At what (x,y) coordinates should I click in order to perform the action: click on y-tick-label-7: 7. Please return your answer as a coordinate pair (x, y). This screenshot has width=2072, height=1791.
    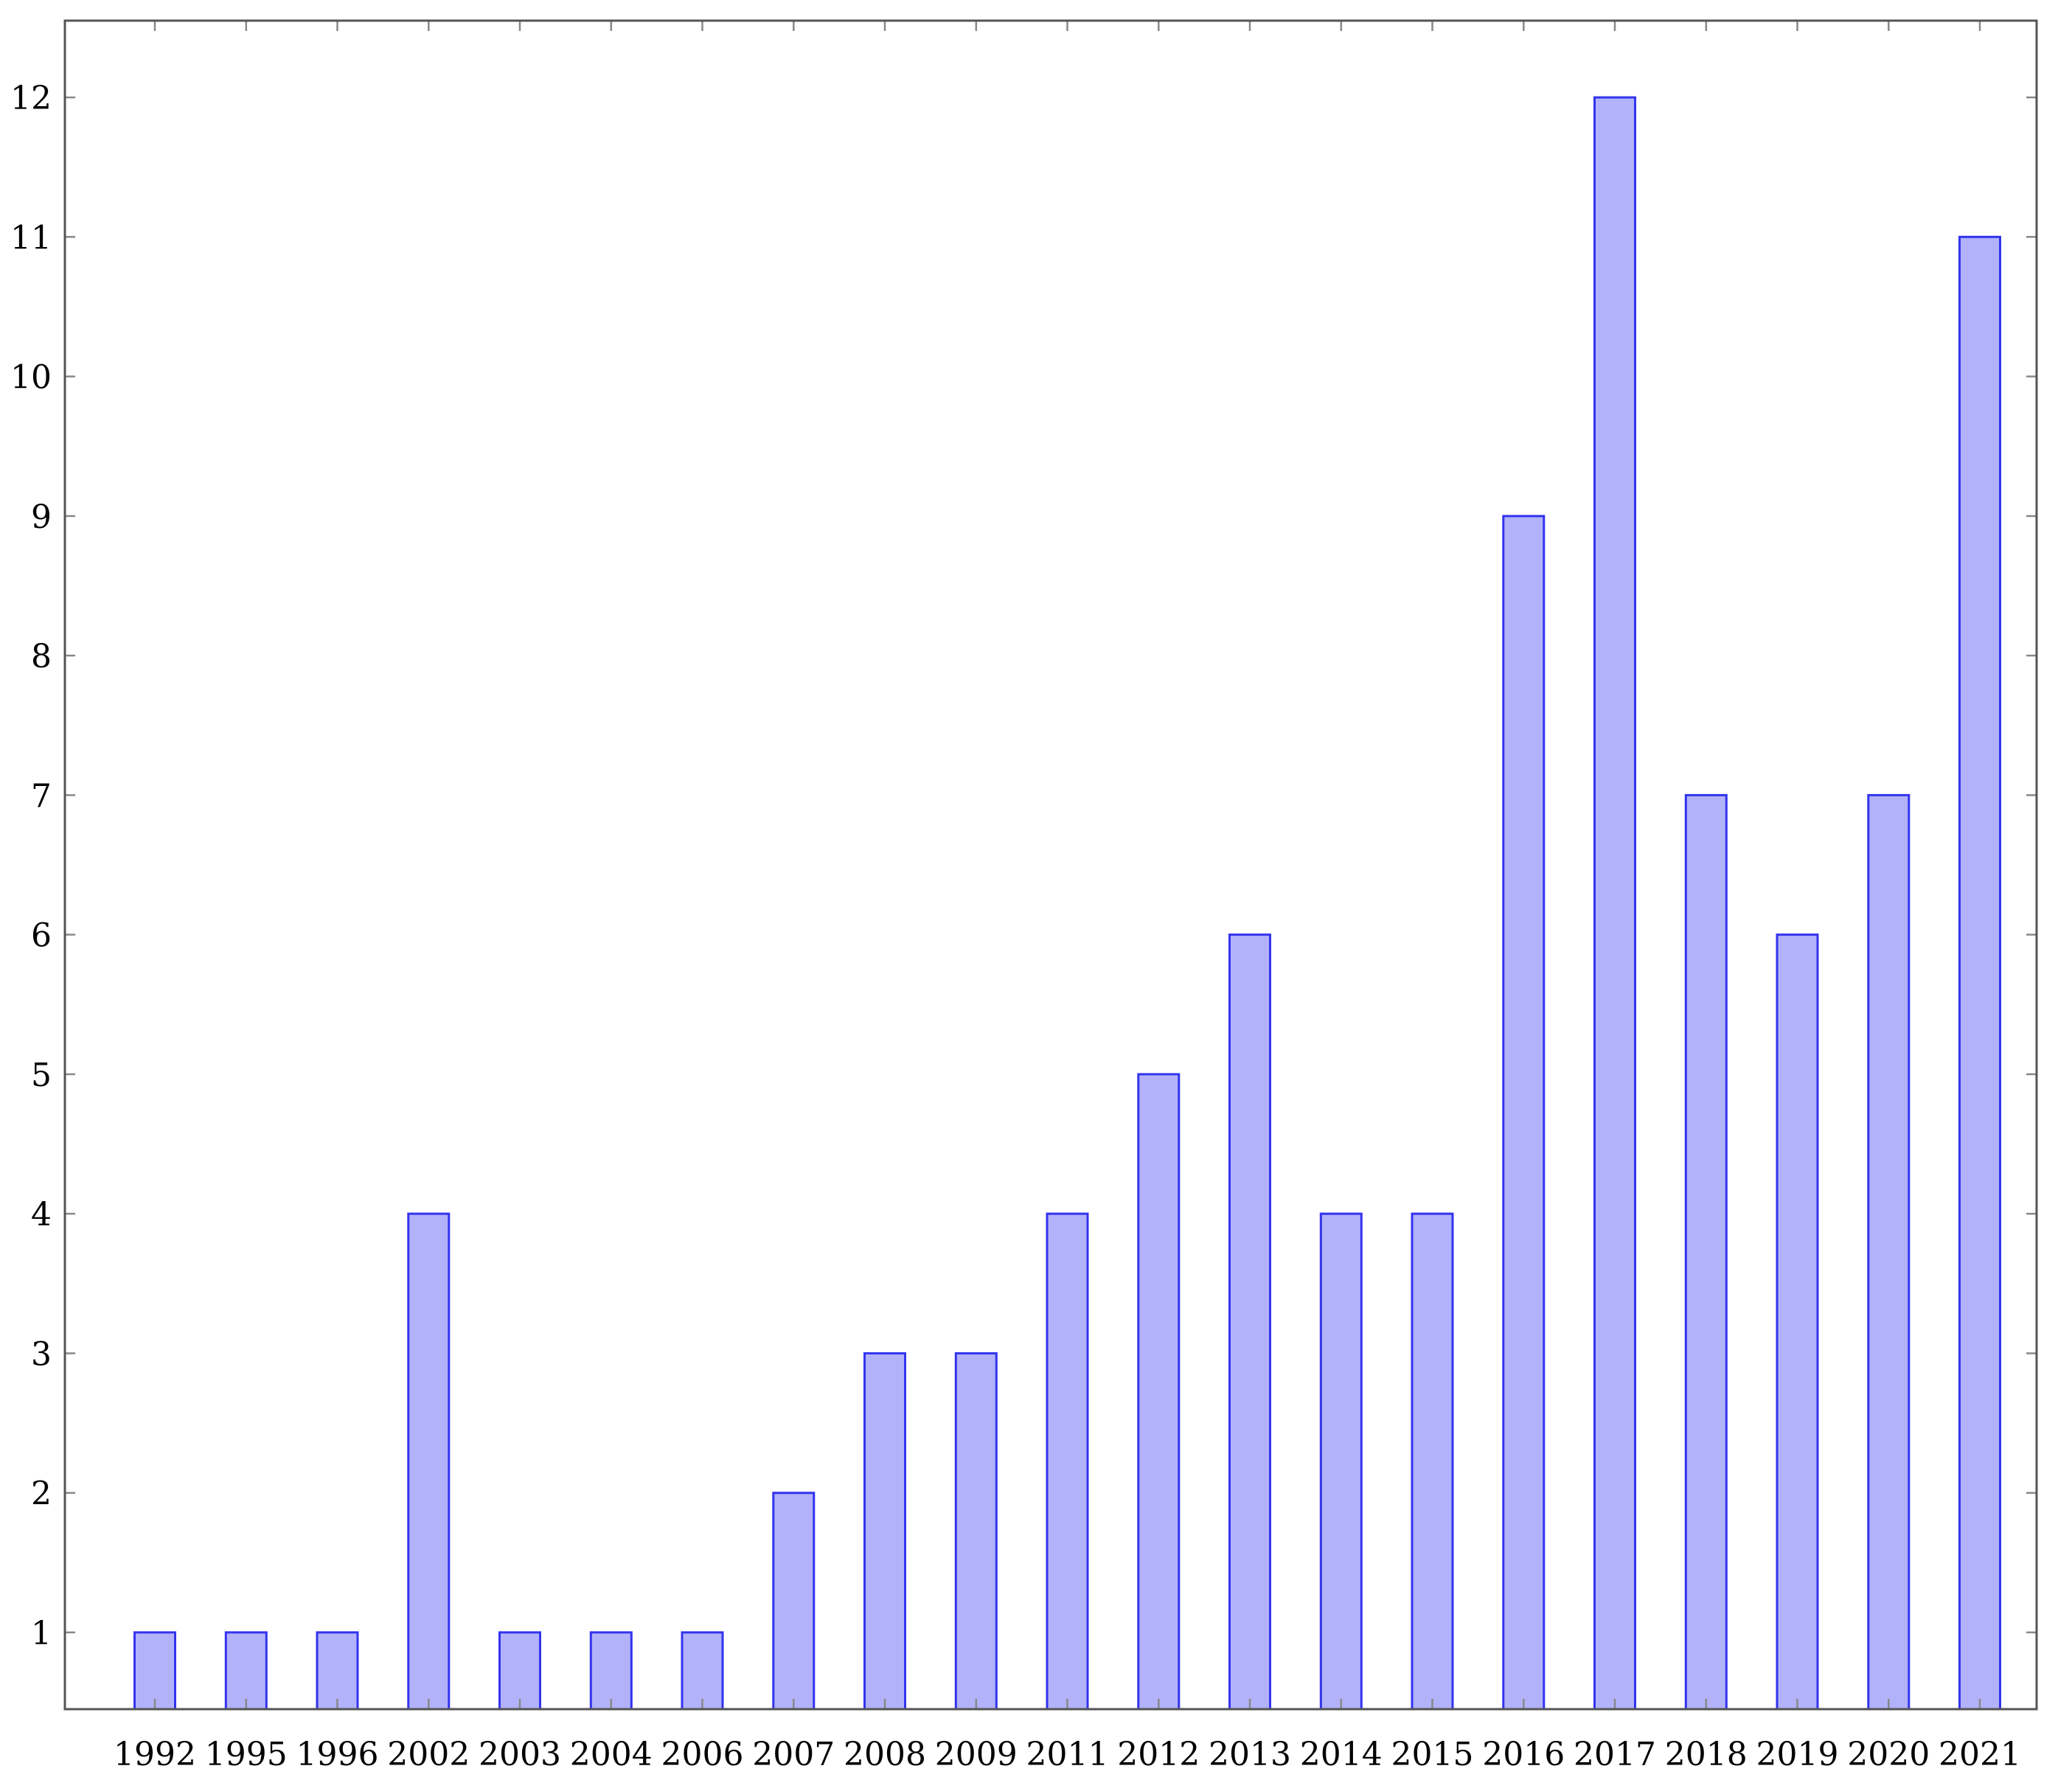
    Looking at the image, I should click on (41, 796).